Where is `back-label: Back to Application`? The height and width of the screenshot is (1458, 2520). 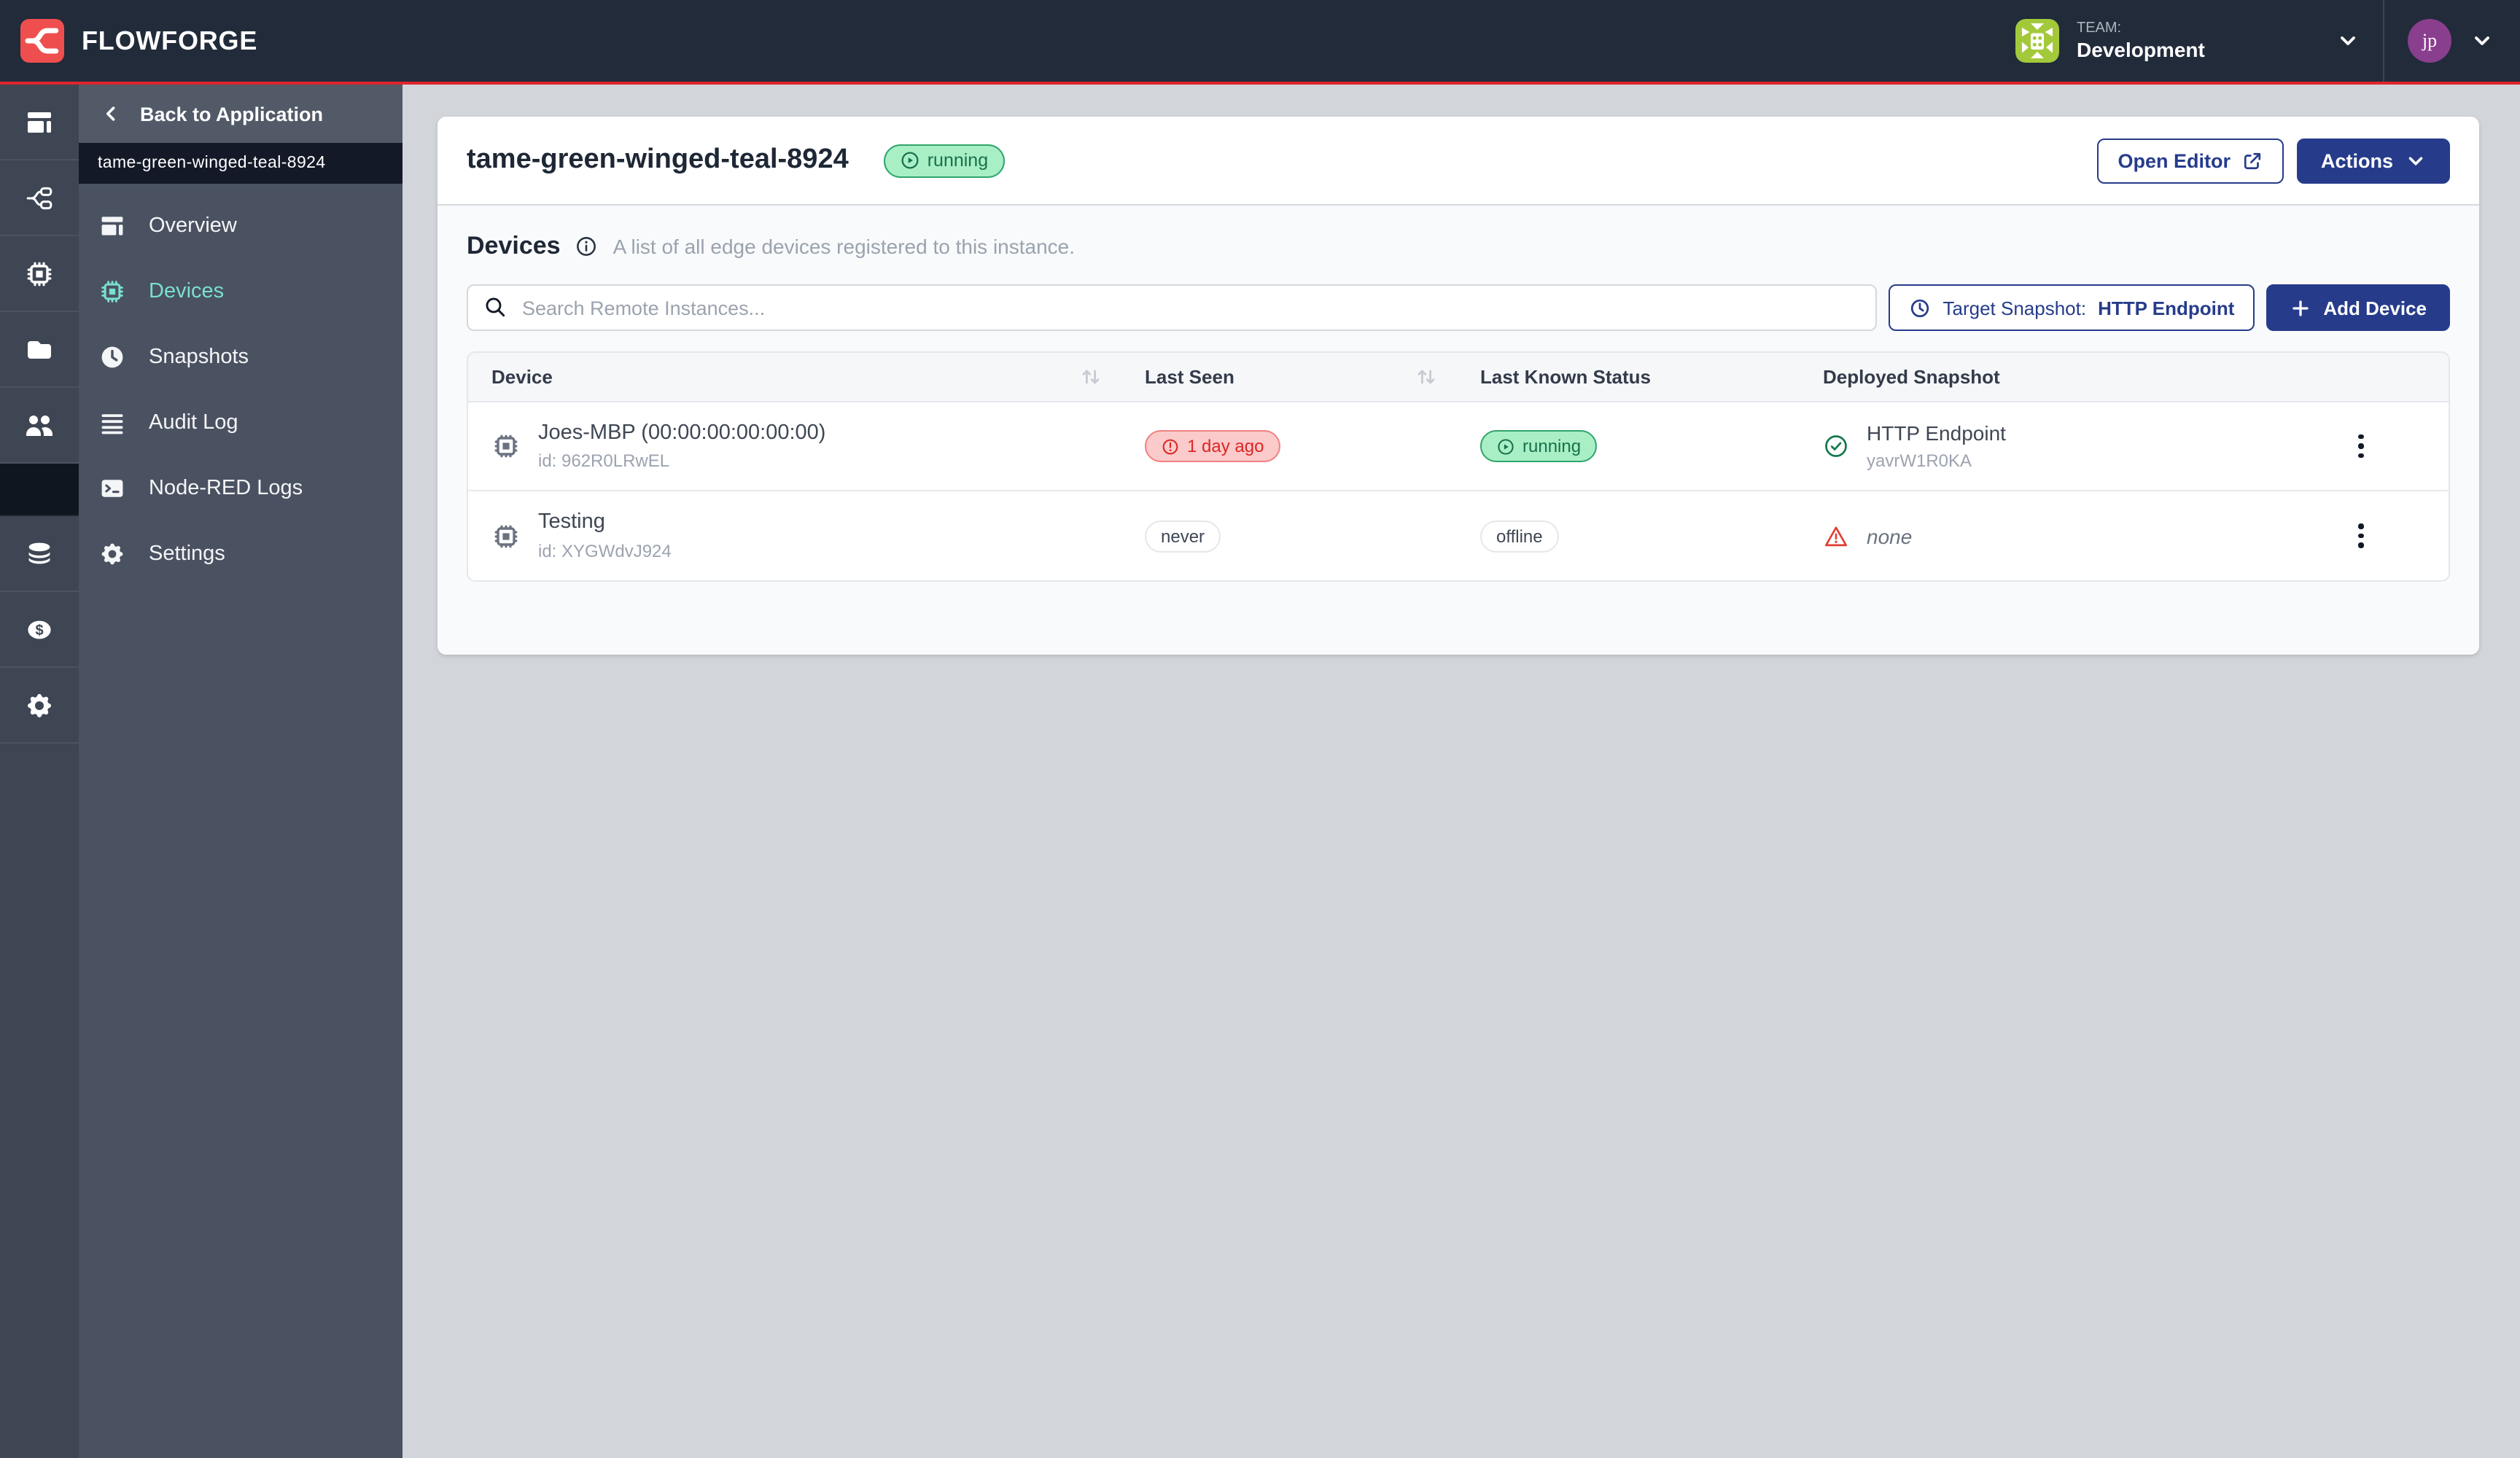 back-label: Back to Application is located at coordinates (232, 114).